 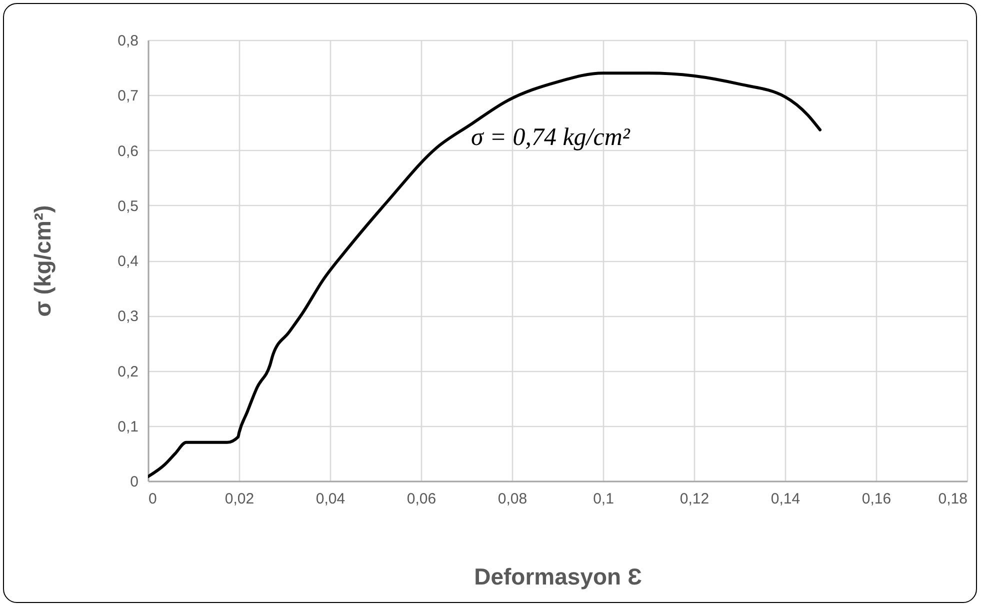 What do you see at coordinates (128, 151) in the screenshot?
I see `y-tick-label: 0,6` at bounding box center [128, 151].